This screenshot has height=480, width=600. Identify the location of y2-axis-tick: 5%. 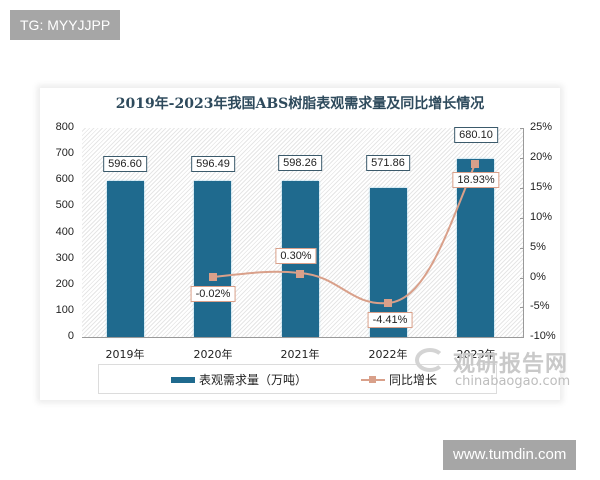
(538, 247).